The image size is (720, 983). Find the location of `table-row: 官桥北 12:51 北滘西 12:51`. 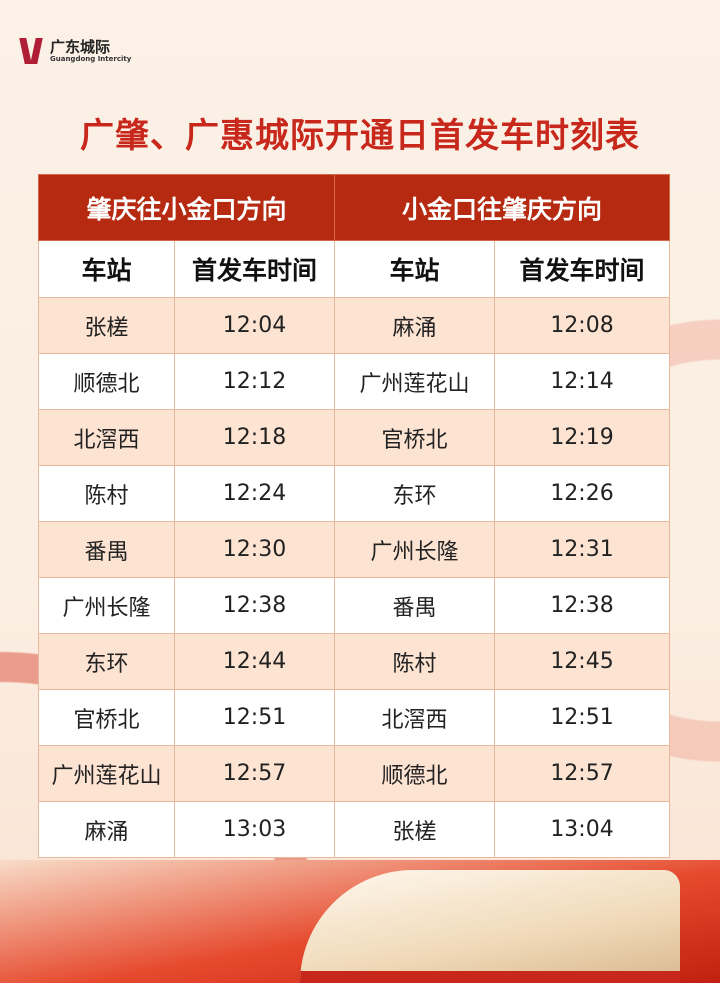

table-row: 官桥北 12:51 北滘西 12:51 is located at coordinates (354, 717).